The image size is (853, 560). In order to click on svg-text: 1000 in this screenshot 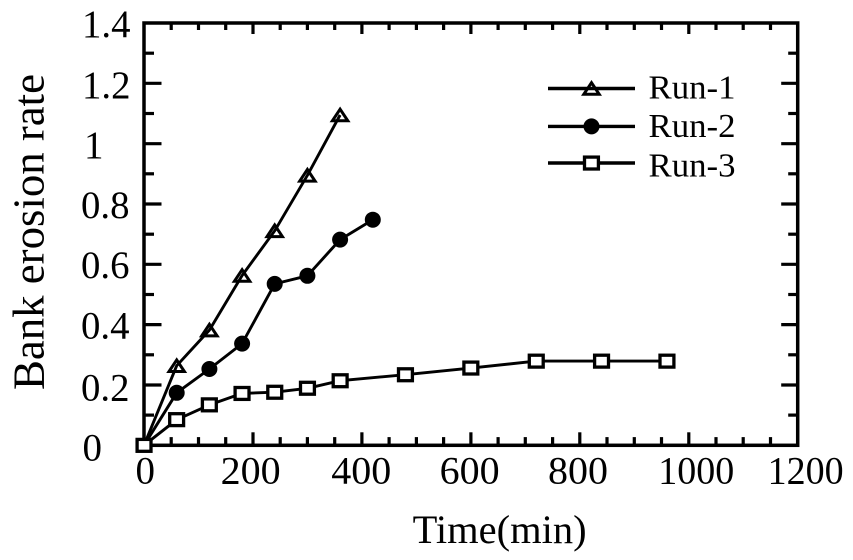, I will do `click(696, 470)`.